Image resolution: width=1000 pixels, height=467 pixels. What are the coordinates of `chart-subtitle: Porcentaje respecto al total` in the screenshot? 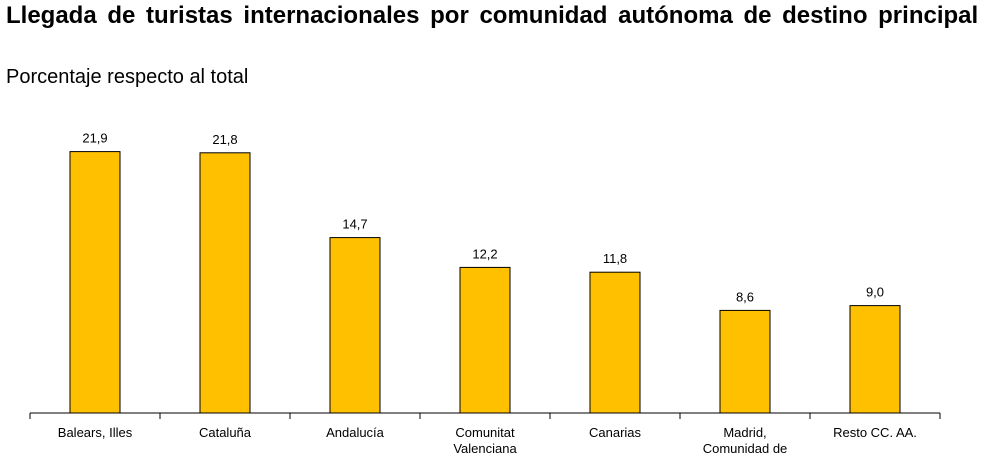 It's located at (127, 77).